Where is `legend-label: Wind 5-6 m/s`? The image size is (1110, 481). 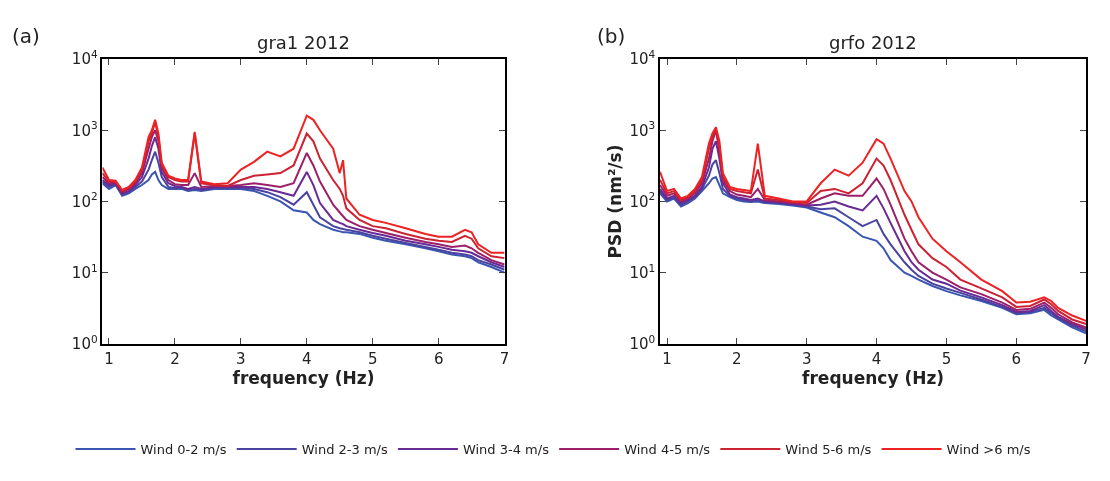 legend-label: Wind 5-6 m/s is located at coordinates (828, 450).